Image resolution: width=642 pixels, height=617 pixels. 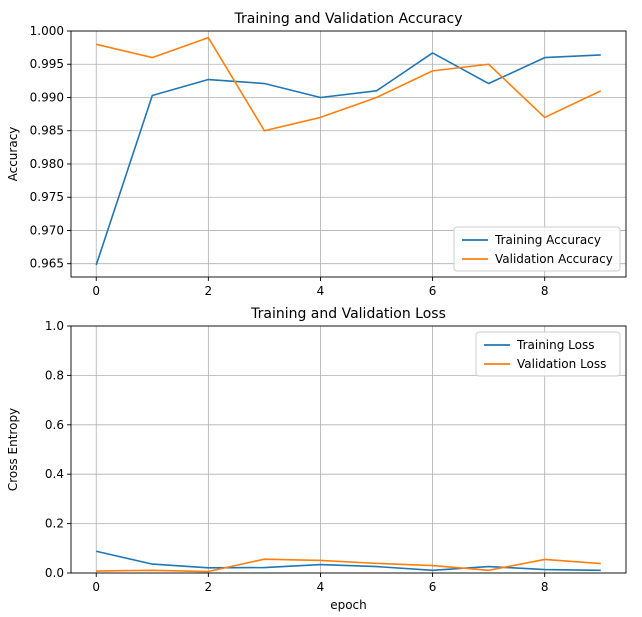 I want to click on y-tick-label: 0.970, so click(x=47, y=230).